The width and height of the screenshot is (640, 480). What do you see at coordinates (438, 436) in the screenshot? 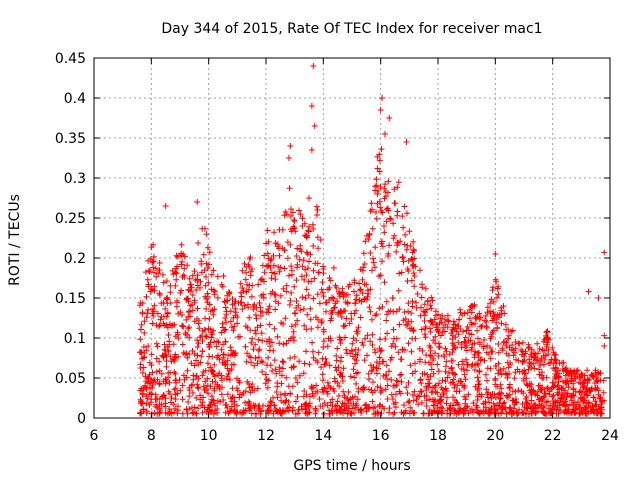
I see `x-tick-label: 18` at bounding box center [438, 436].